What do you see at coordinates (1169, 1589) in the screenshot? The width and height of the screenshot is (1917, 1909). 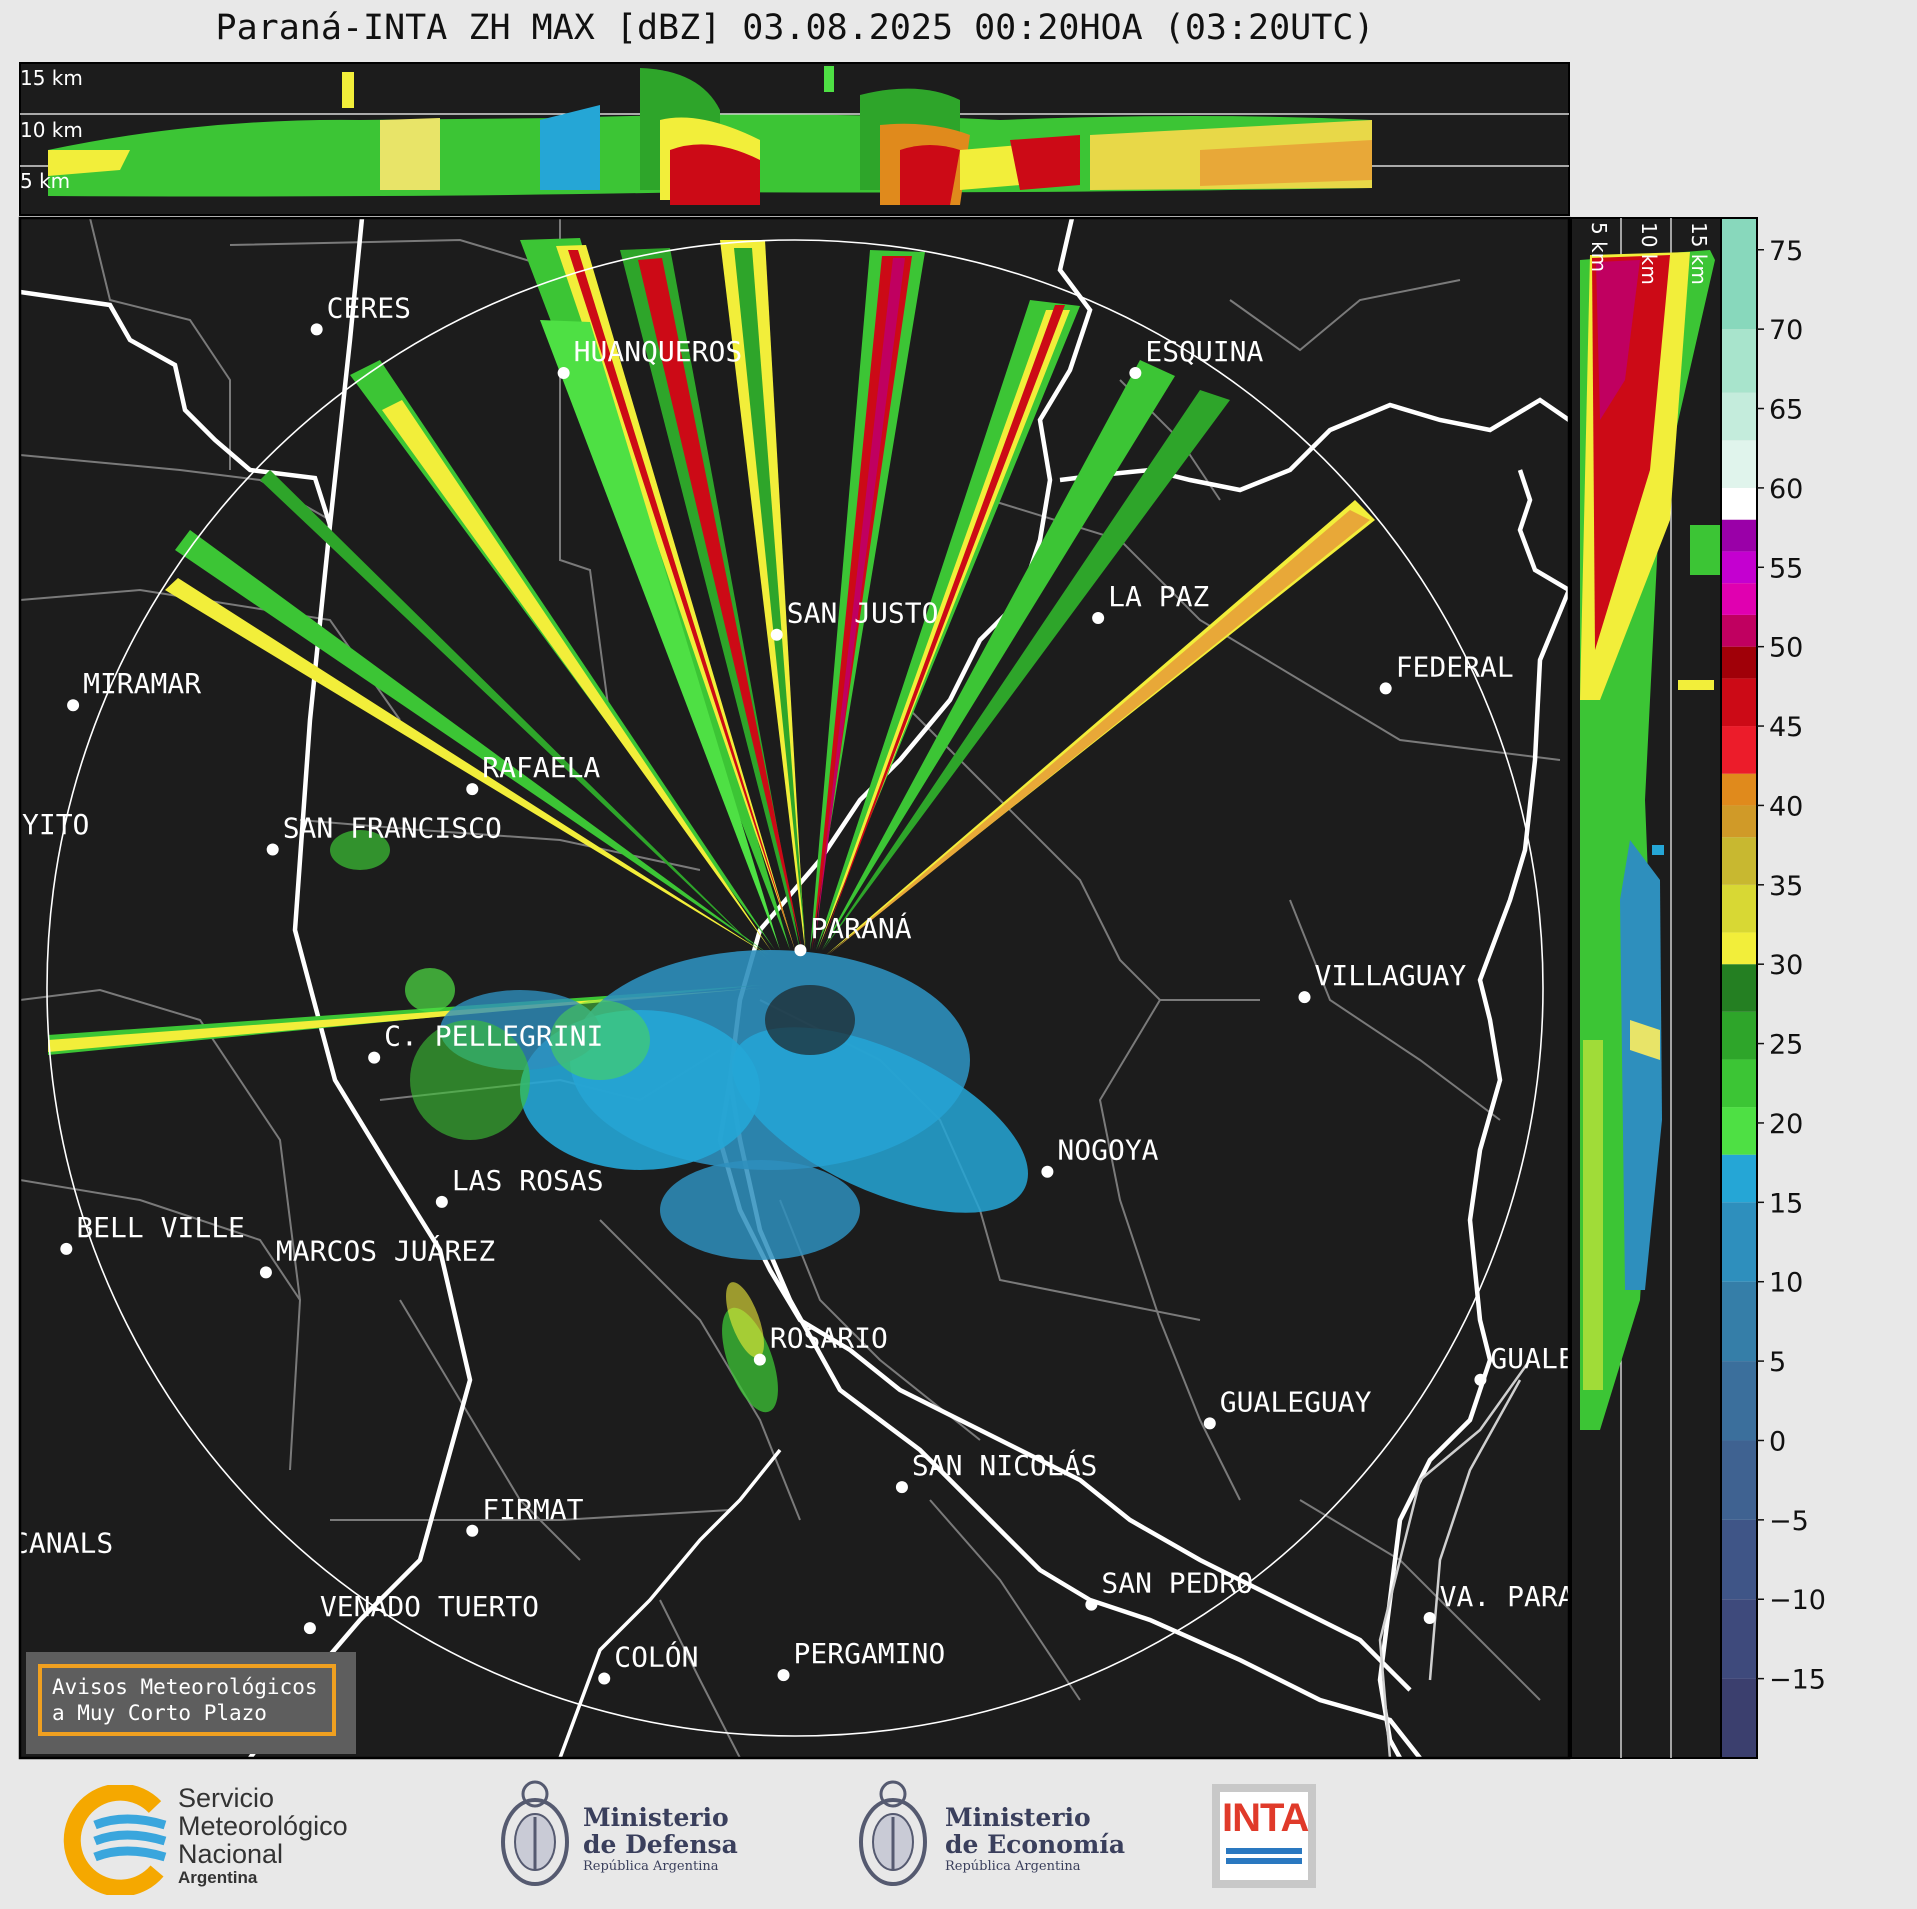 I see `city-marker: SAN PEDRO` at bounding box center [1169, 1589].